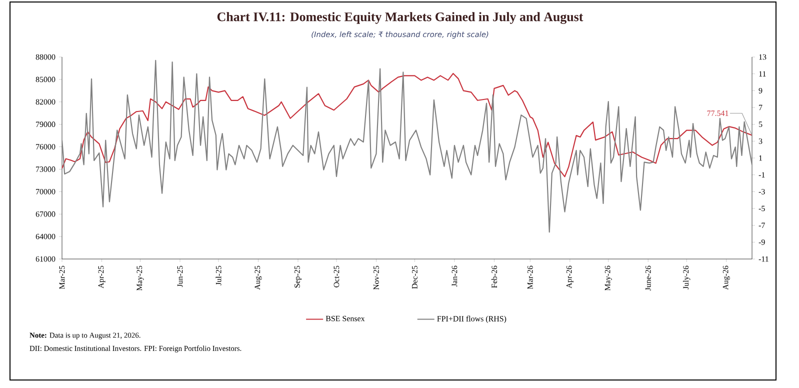 The width and height of the screenshot is (799, 388). Describe the element at coordinates (400, 18) in the screenshot. I see `chart-title: Chart IV.11: Domestic Equity Markets Gained in July and August` at that location.